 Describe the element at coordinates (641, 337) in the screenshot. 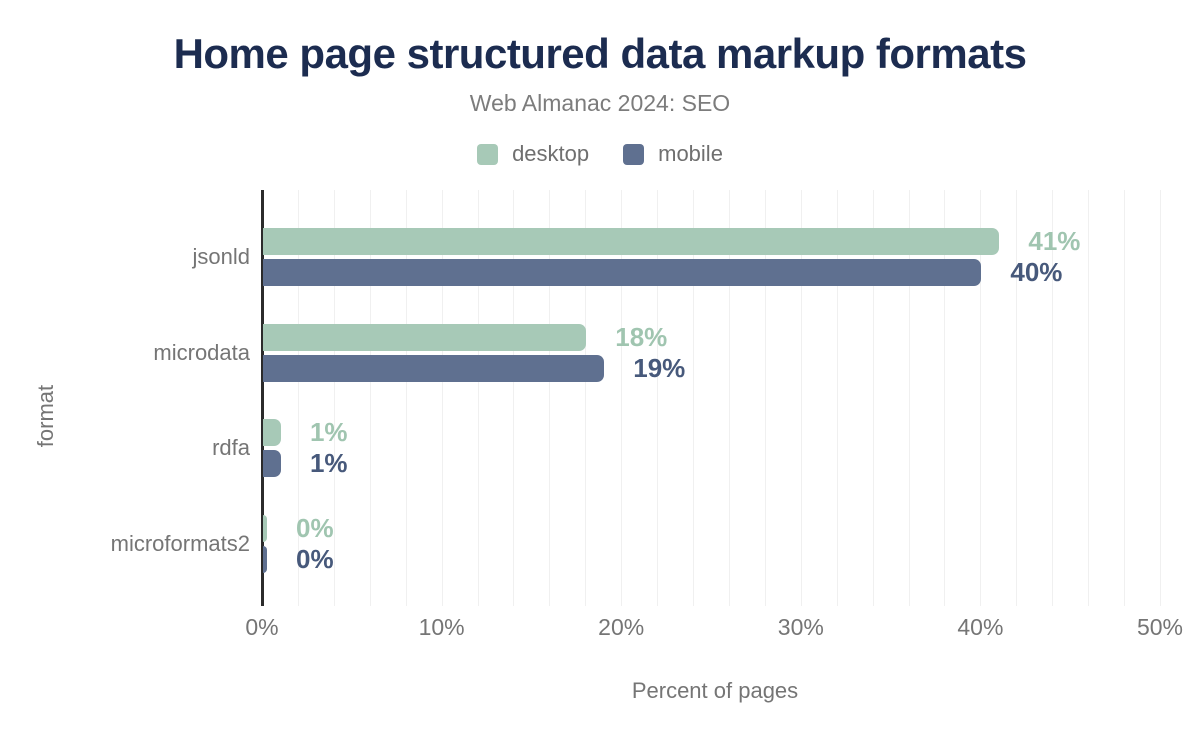

I see `value-label-desktop-microdata: 18%` at that location.